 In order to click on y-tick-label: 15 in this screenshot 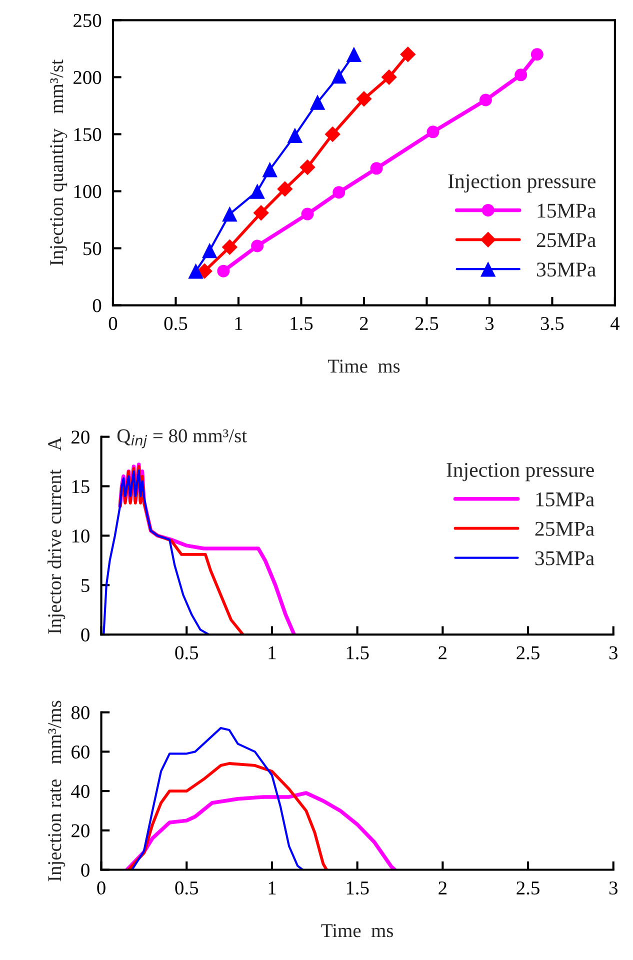, I will do `click(81, 487)`.